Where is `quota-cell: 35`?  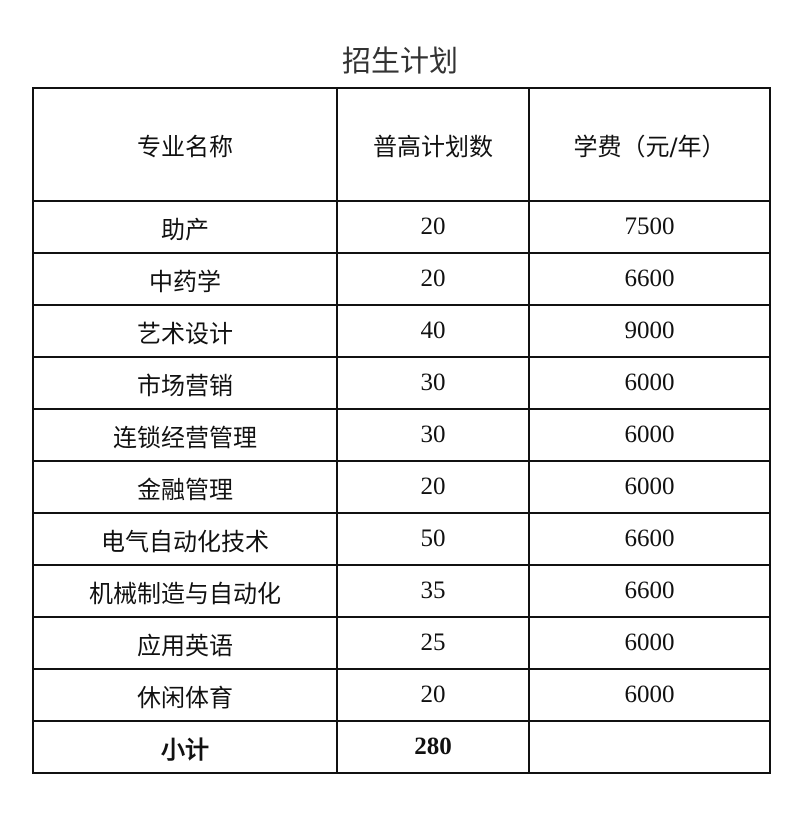
quota-cell: 35 is located at coordinates (433, 591).